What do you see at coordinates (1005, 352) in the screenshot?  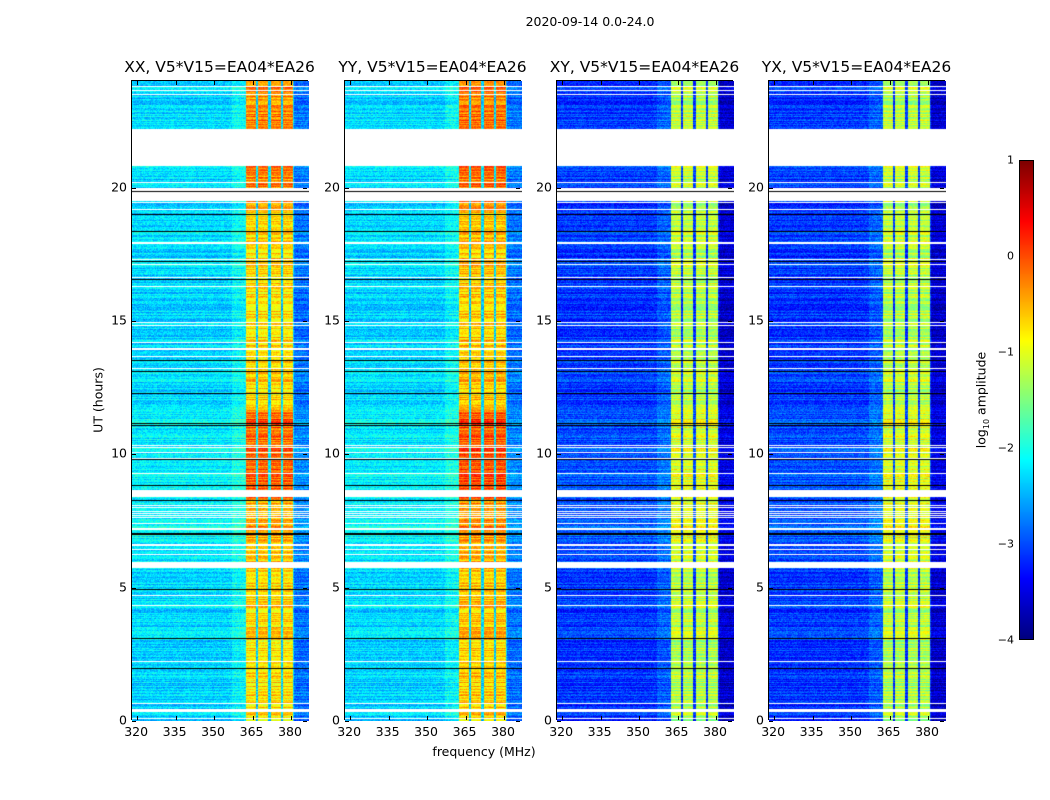 I see `colorbar-tick-label: −1` at bounding box center [1005, 352].